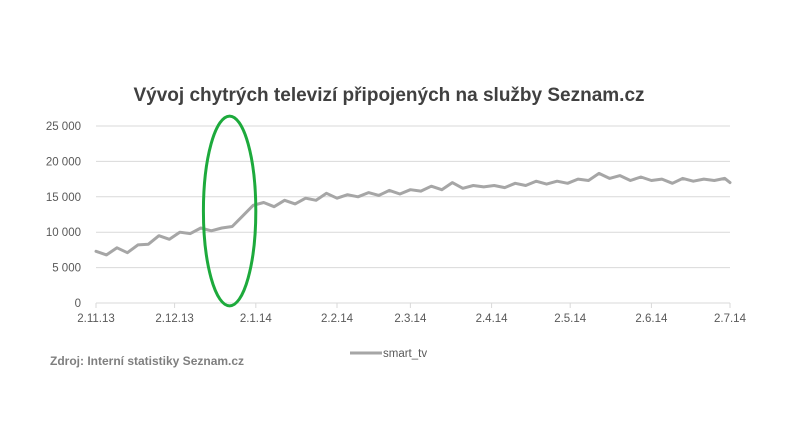 This screenshot has width=798, height=443. Describe the element at coordinates (63, 198) in the screenshot. I see `y-tick-label: 15 000` at that location.